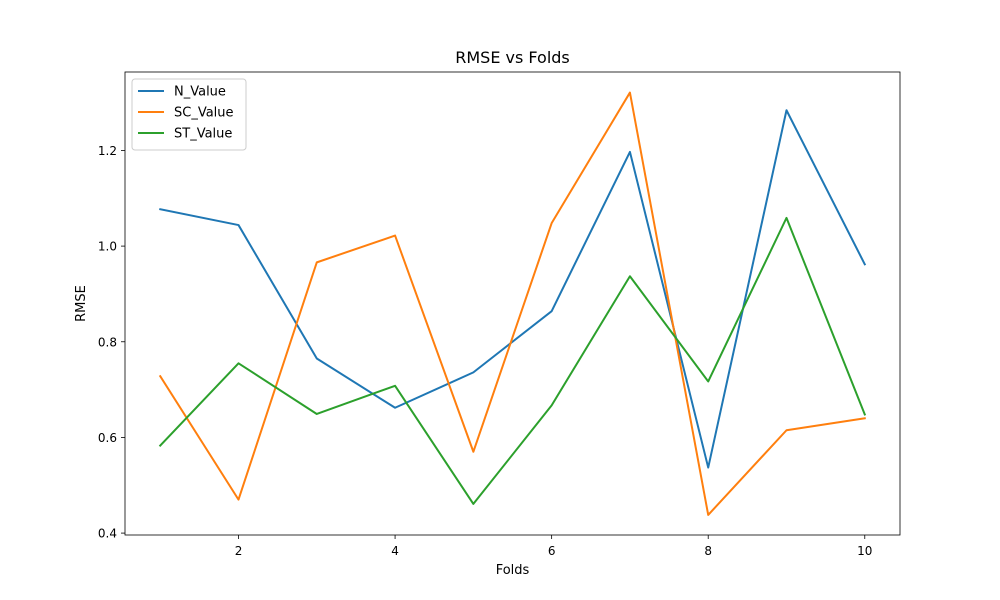  What do you see at coordinates (512, 57) in the screenshot?
I see `chart-title: RMSE vs Folds` at bounding box center [512, 57].